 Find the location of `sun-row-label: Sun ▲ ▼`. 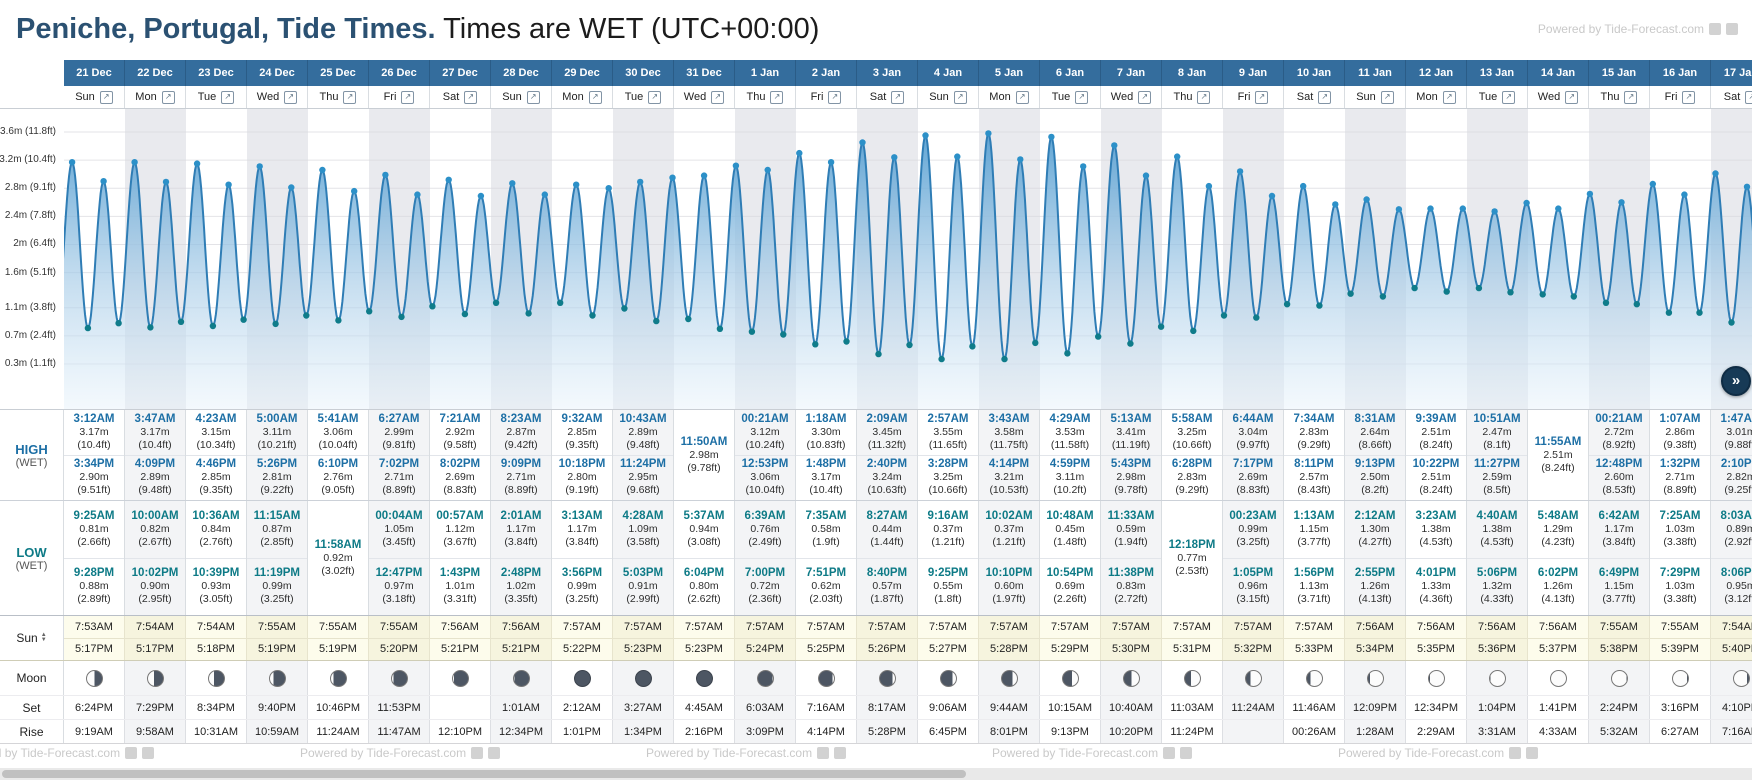

sun-row-label: Sun ▲ ▼ is located at coordinates (32, 638).